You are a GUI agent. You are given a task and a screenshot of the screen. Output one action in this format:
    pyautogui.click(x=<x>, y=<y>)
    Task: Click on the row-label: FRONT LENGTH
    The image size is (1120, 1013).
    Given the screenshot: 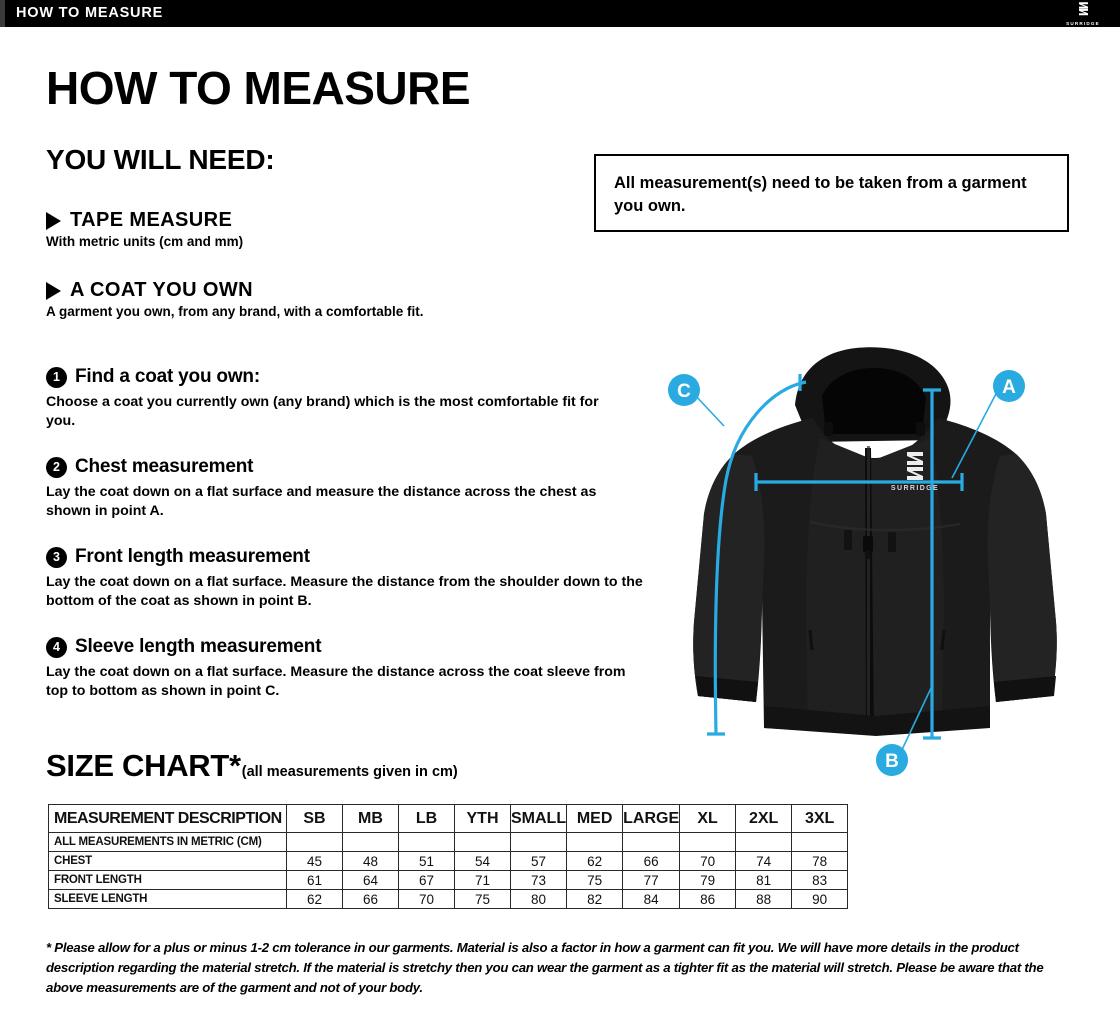 What is the action you would take?
    pyautogui.click(x=167, y=880)
    